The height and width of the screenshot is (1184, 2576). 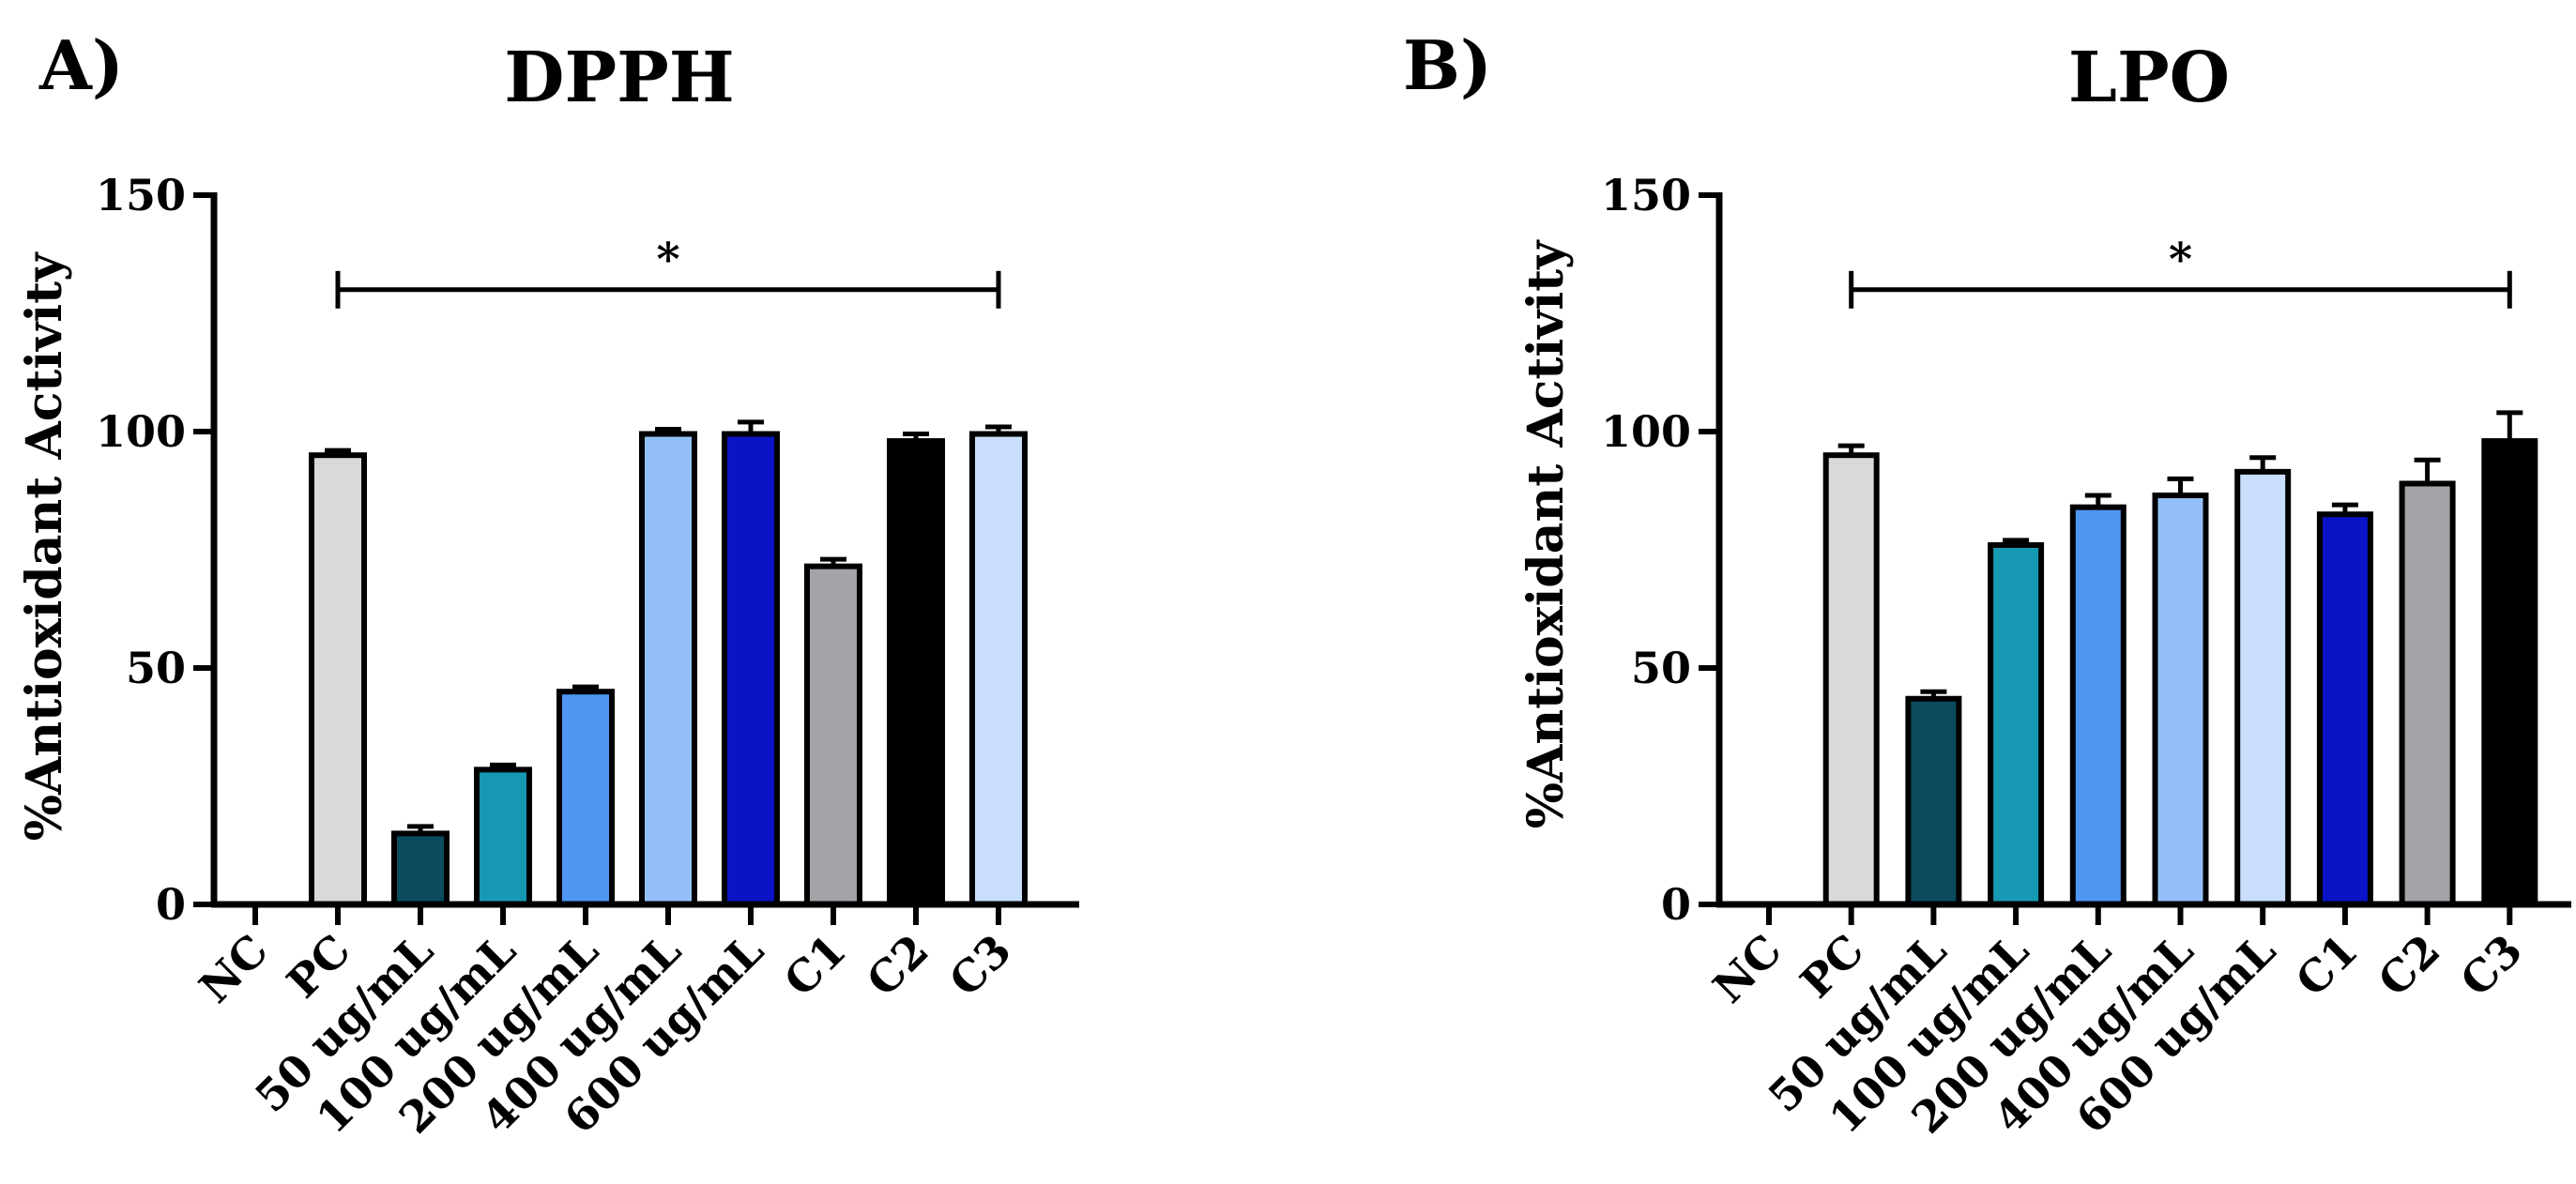 What do you see at coordinates (2149, 78) in the screenshot?
I see `chart-title: LPO` at bounding box center [2149, 78].